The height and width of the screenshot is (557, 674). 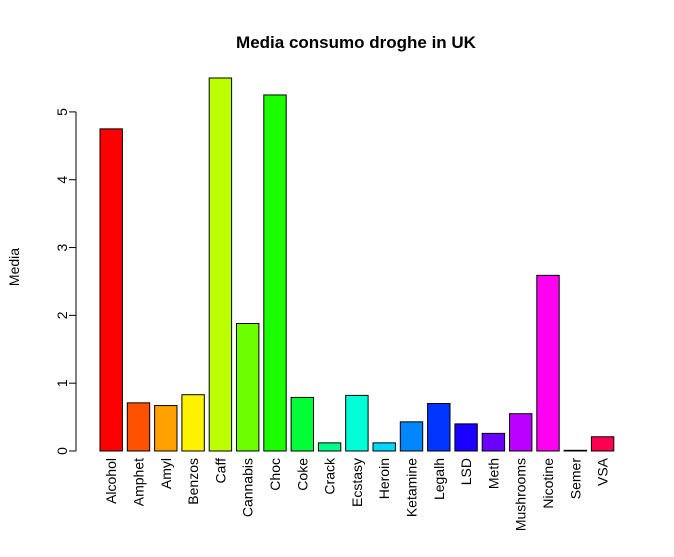 What do you see at coordinates (248, 487) in the screenshot?
I see `x-tick-label: Cannabis` at bounding box center [248, 487].